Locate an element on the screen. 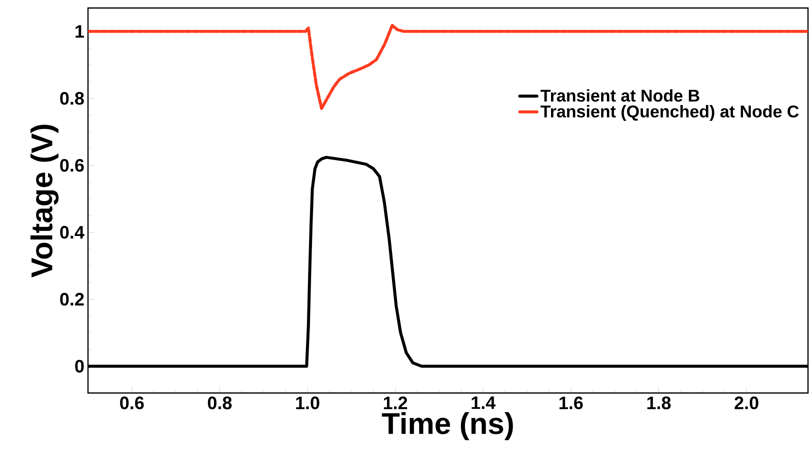 The image size is (812, 467). x-tick-label: 2.0 is located at coordinates (746, 403).